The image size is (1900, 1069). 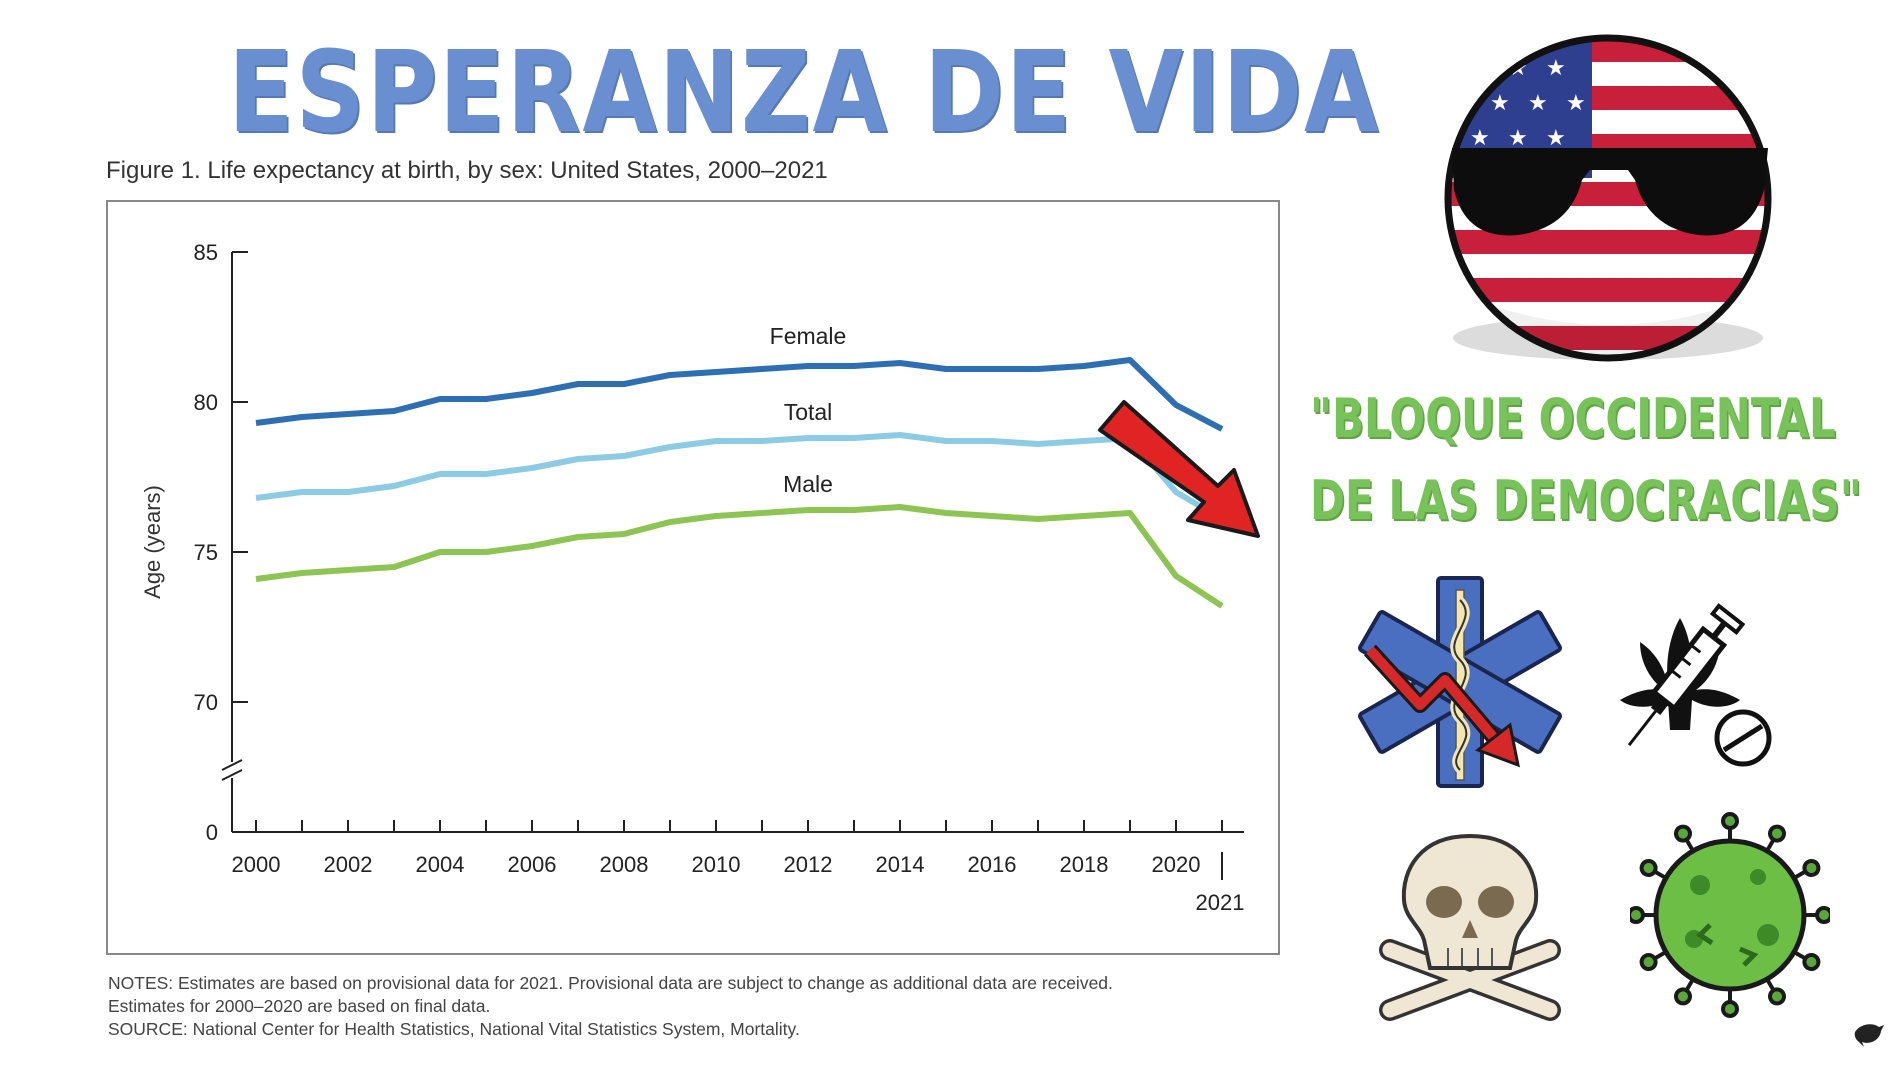 What do you see at coordinates (1220, 902) in the screenshot?
I see `x-tick-label: 2021` at bounding box center [1220, 902].